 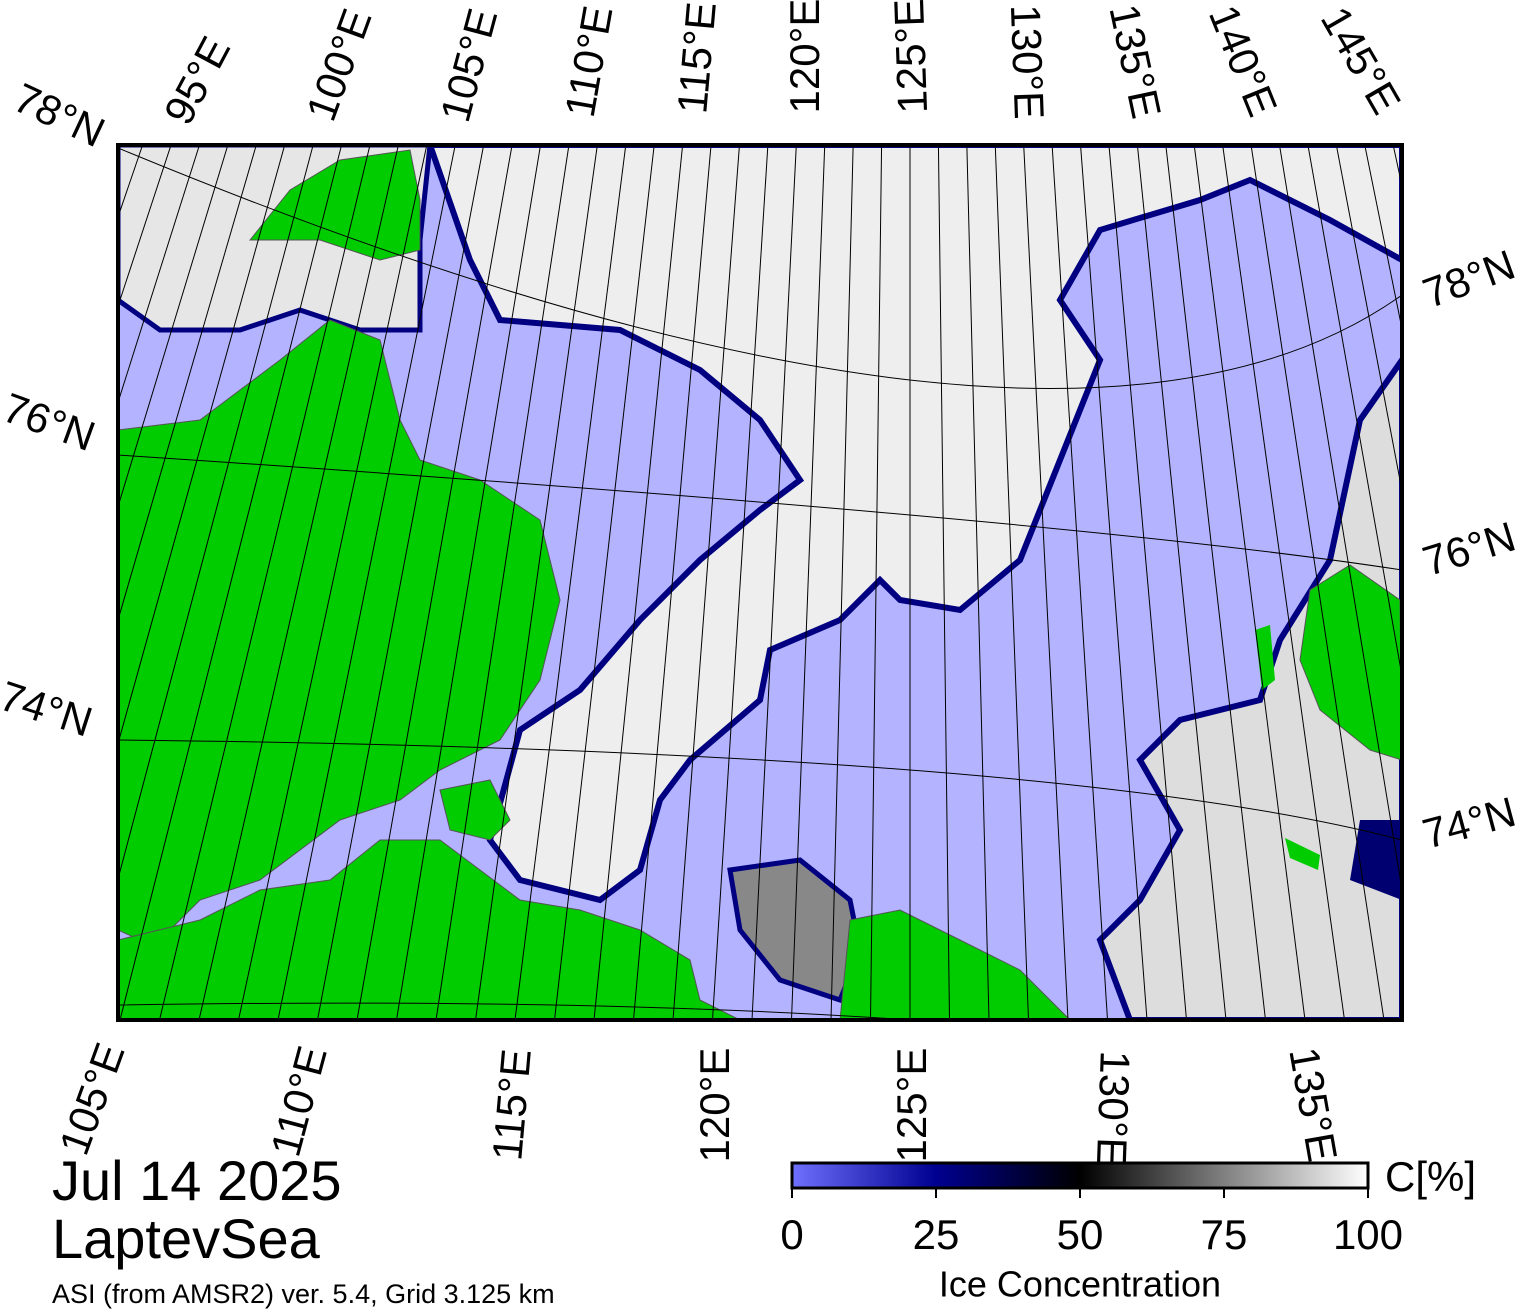 What do you see at coordinates (1243, 61) in the screenshot?
I see `top-lon-label: 140°E` at bounding box center [1243, 61].